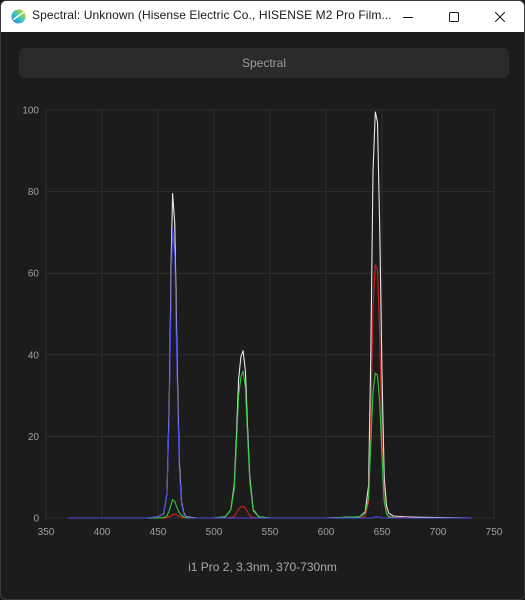 Image resolution: width=525 pixels, height=600 pixels. What do you see at coordinates (262, 567) in the screenshot?
I see `instrument-caption: i1 Pro 2, 3.3nm, 370-730nm` at bounding box center [262, 567].